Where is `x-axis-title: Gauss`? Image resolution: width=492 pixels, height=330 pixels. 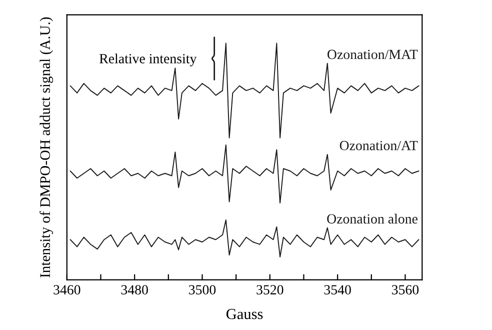 x-axis-title: Gauss is located at coordinates (244, 314).